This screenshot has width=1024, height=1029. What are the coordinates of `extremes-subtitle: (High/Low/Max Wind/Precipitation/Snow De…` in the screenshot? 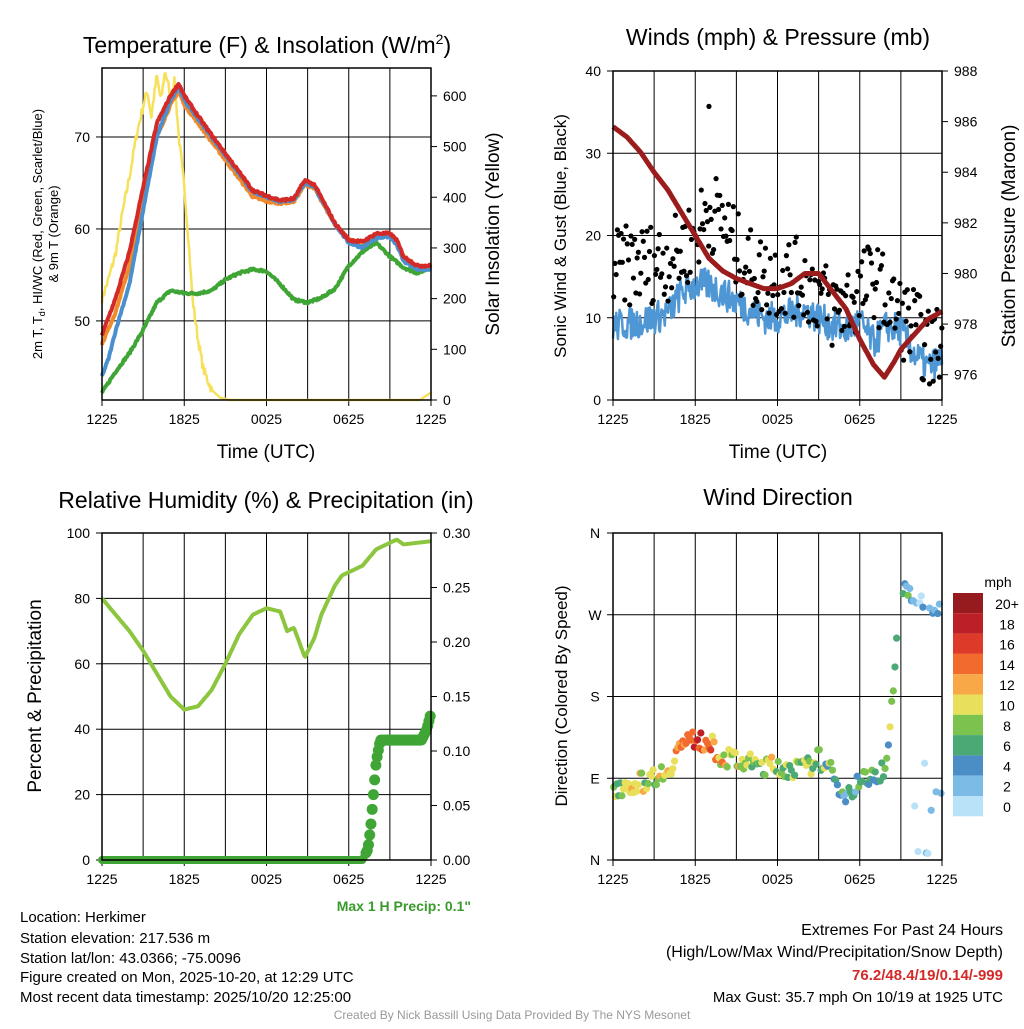 It's located at (834, 952).